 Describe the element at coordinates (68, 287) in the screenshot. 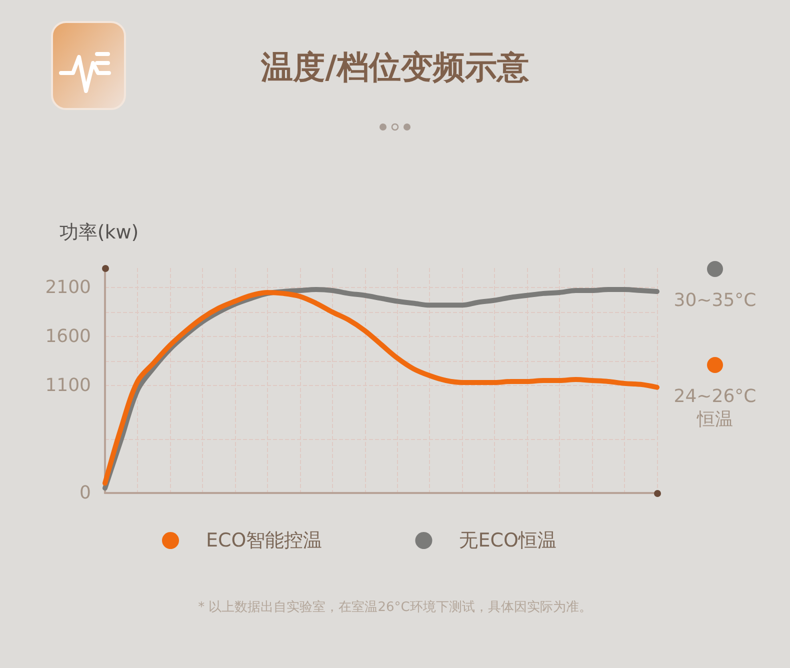

I see `y-tick-label: 2100` at that location.